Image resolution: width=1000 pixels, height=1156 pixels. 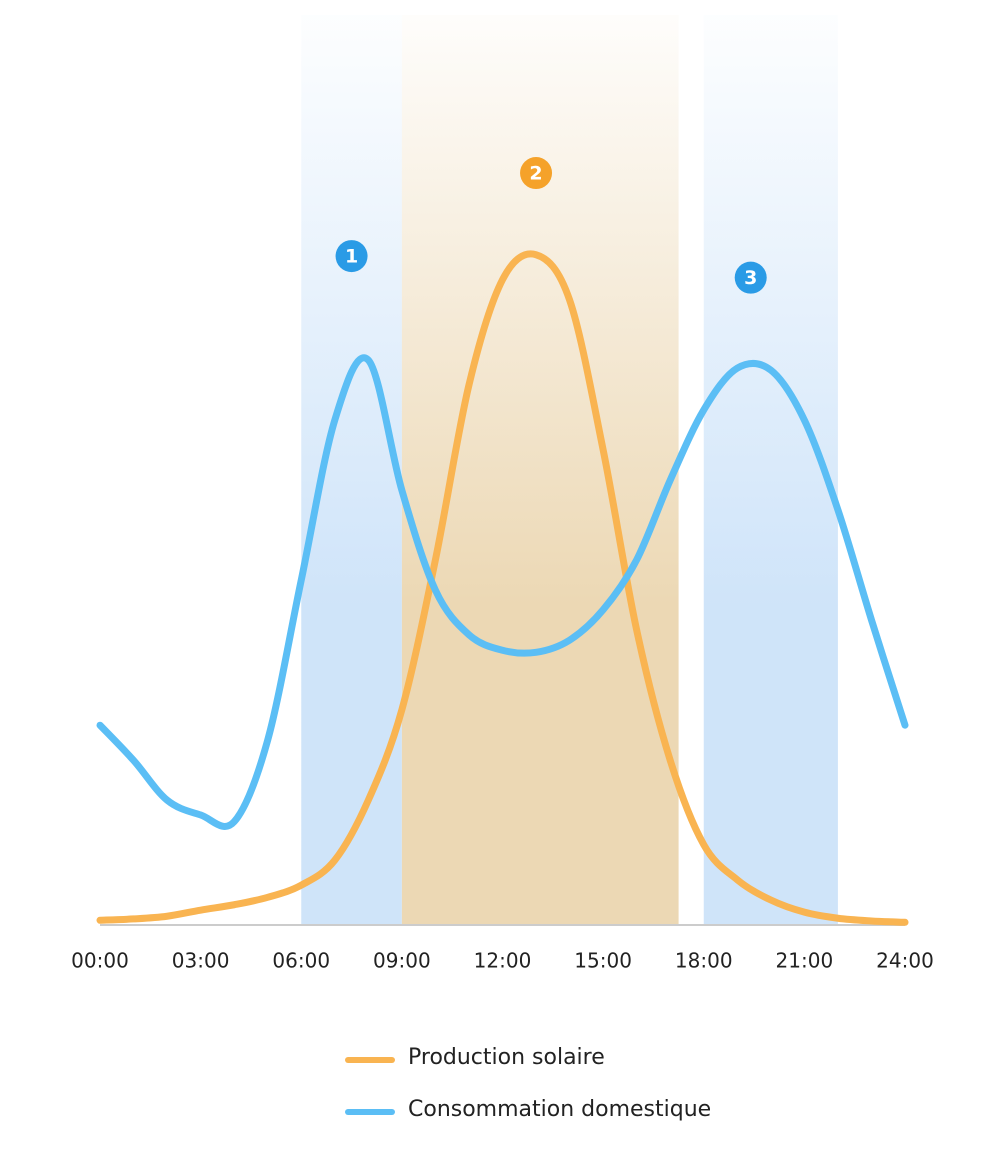 What do you see at coordinates (402, 961) in the screenshot?
I see `x-tick-label: 09:00` at bounding box center [402, 961].